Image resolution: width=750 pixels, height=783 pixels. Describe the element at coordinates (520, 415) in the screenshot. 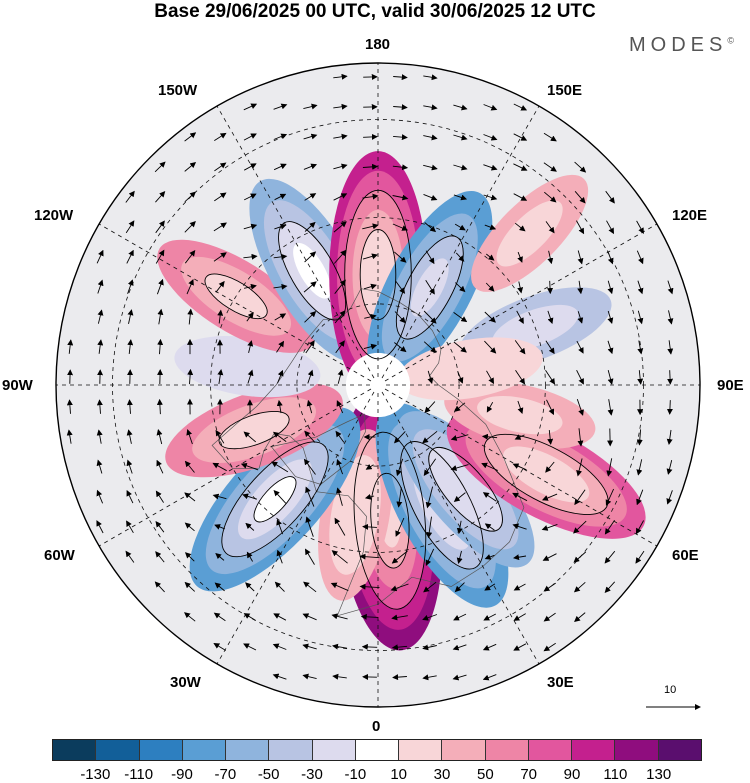

I see `anomaly-cell` at that location.